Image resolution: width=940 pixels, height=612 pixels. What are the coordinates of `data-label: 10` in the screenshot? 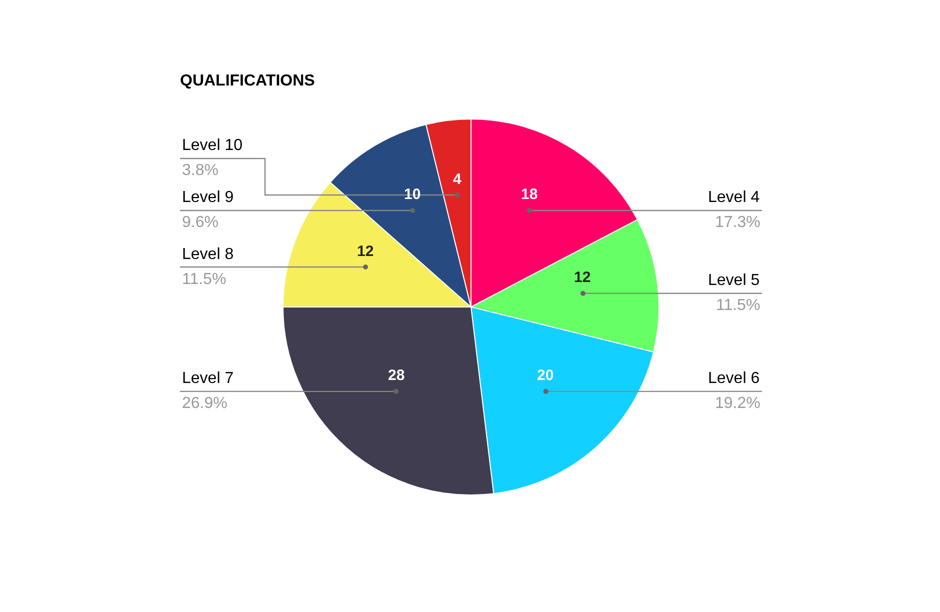 It's located at (412, 194).